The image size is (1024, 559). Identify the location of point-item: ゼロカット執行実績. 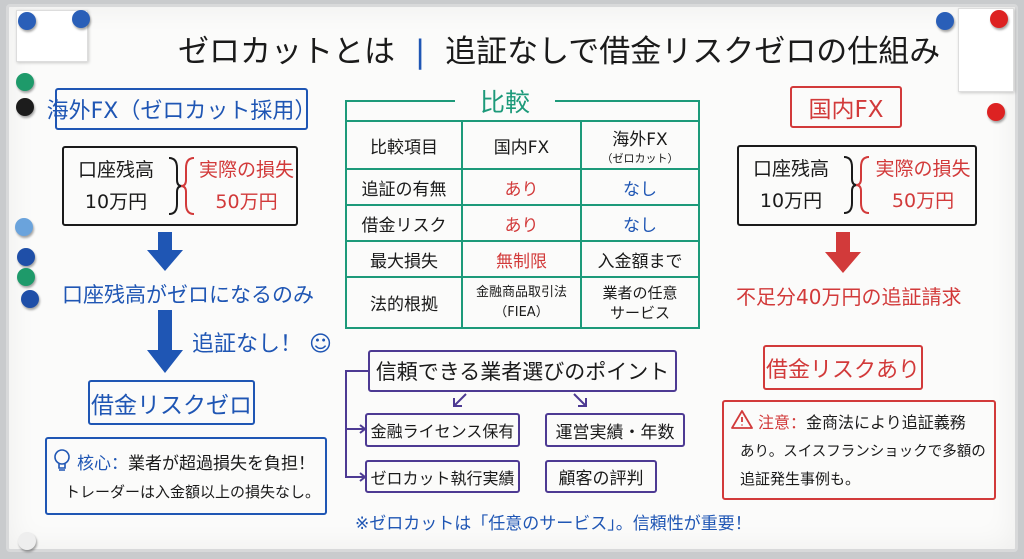
(442, 476).